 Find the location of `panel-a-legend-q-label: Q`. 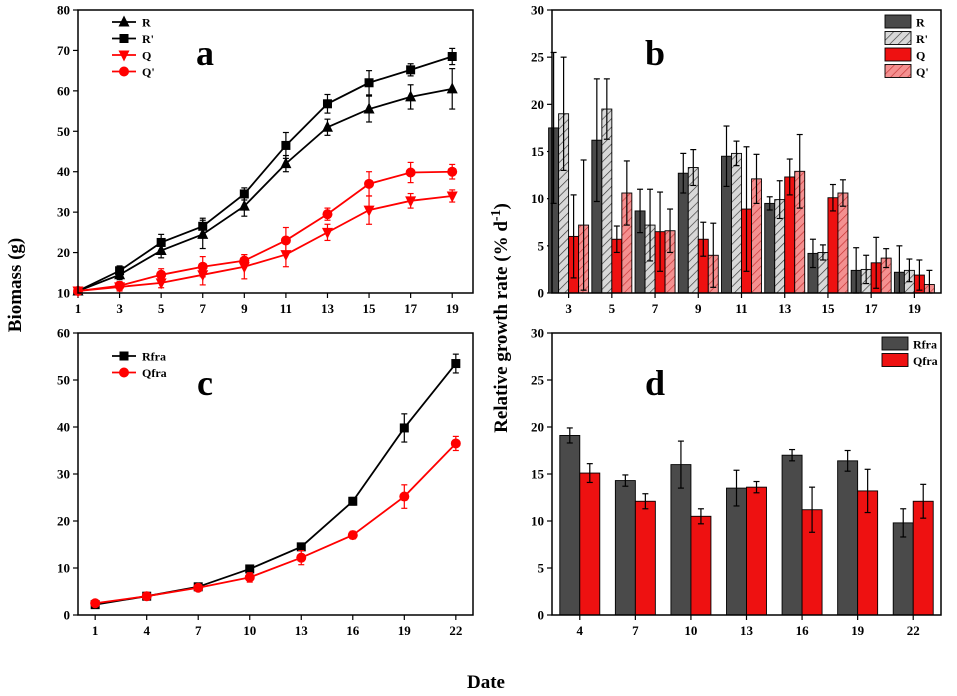

panel-a-legend-q-label: Q is located at coordinates (146, 56).